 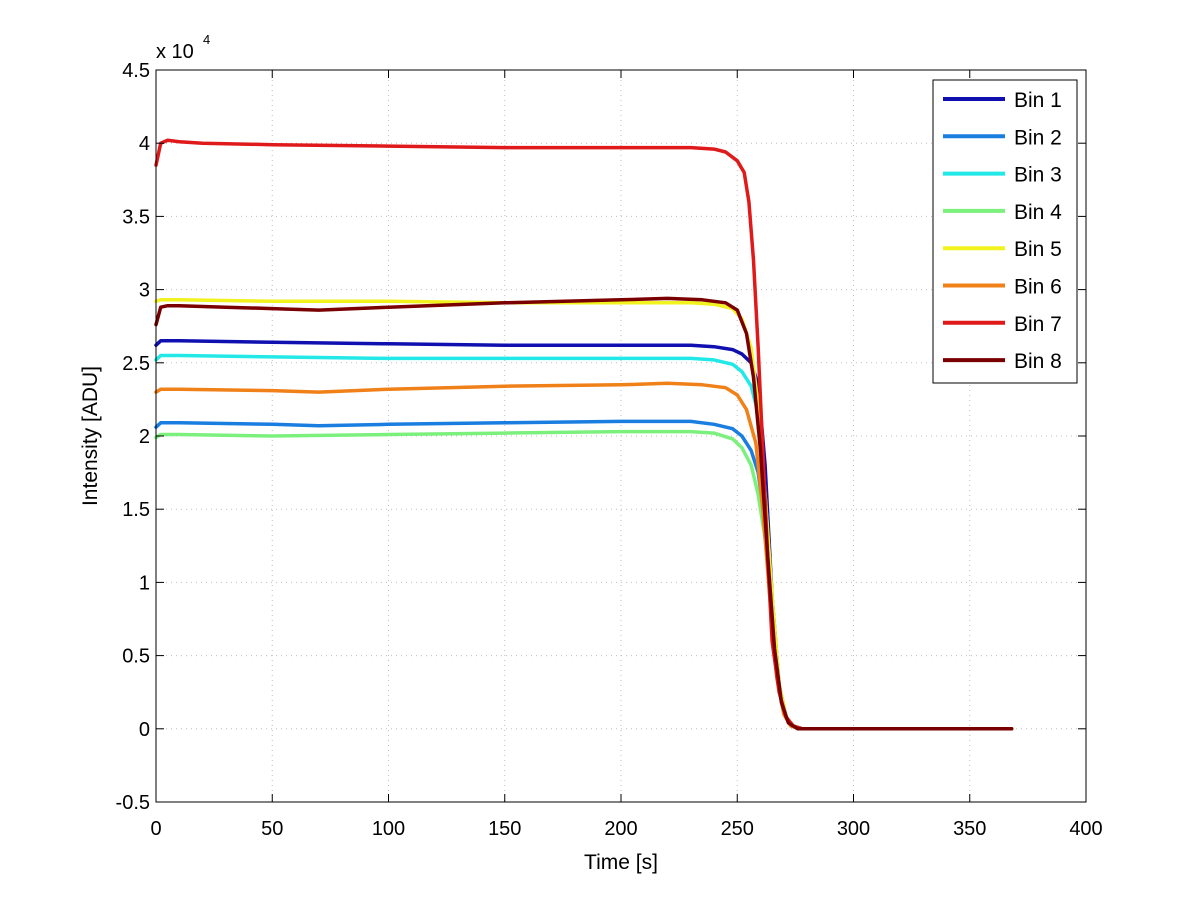 I want to click on y-axis-multiplier-exponent: 4, so click(x=206, y=39).